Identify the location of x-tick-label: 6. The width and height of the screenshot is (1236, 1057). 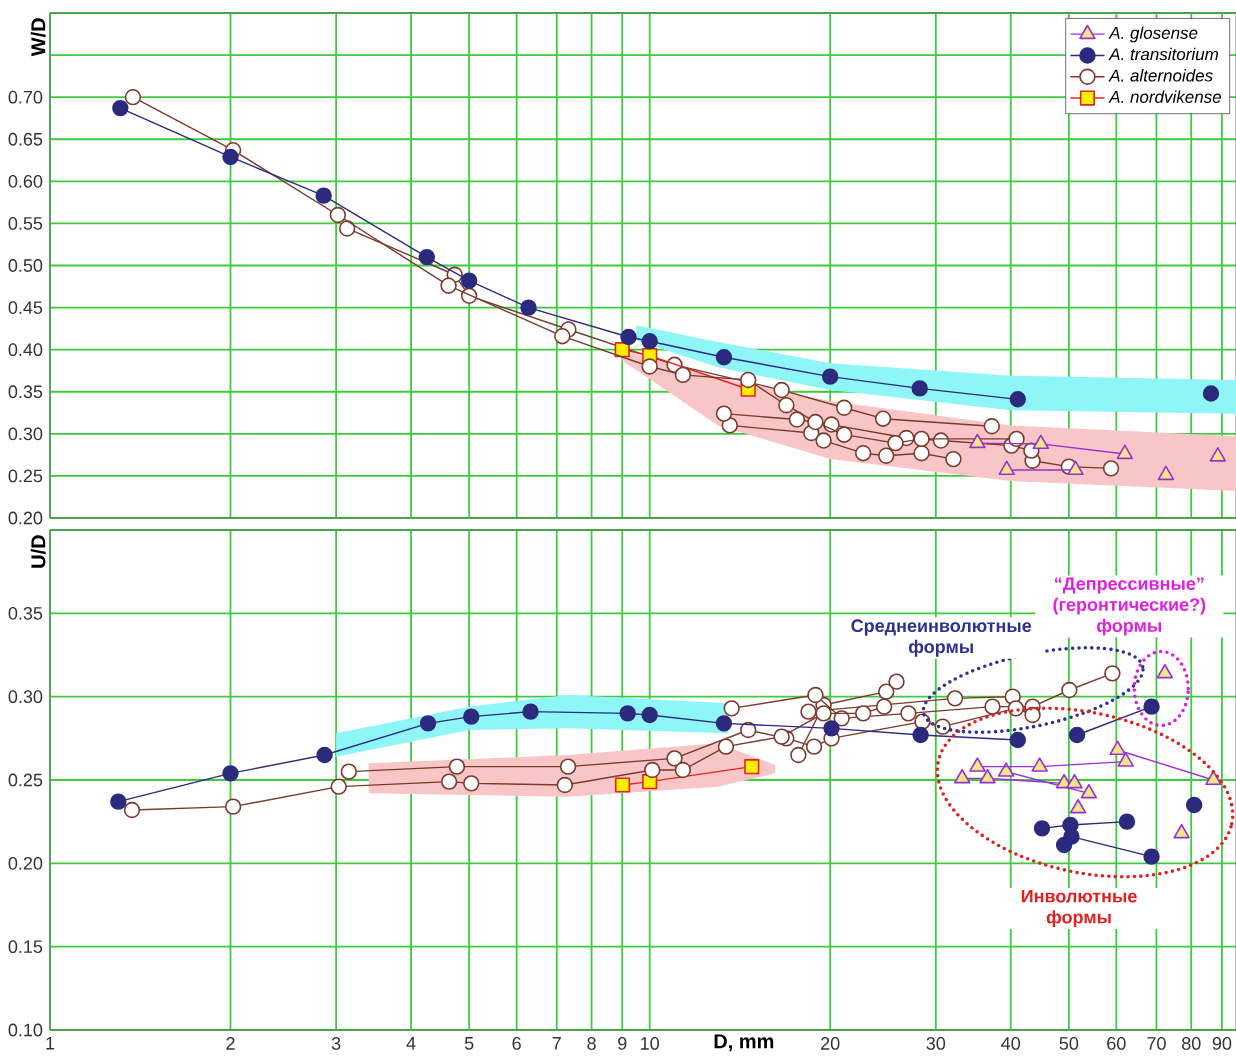
(516, 1043).